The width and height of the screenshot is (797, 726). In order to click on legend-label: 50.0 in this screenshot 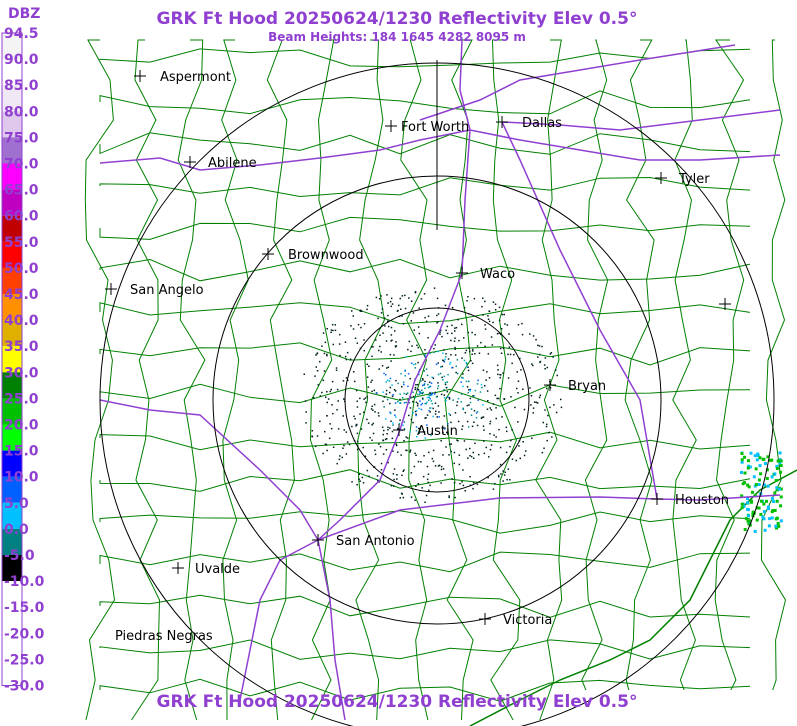, I will do `click(21, 269)`.